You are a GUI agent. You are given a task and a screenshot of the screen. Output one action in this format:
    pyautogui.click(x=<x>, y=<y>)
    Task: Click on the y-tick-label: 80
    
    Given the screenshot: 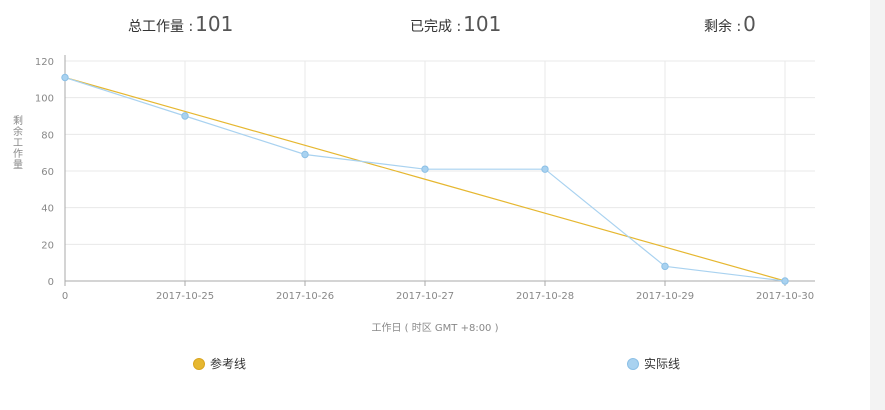 What is the action you would take?
    pyautogui.click(x=47, y=135)
    